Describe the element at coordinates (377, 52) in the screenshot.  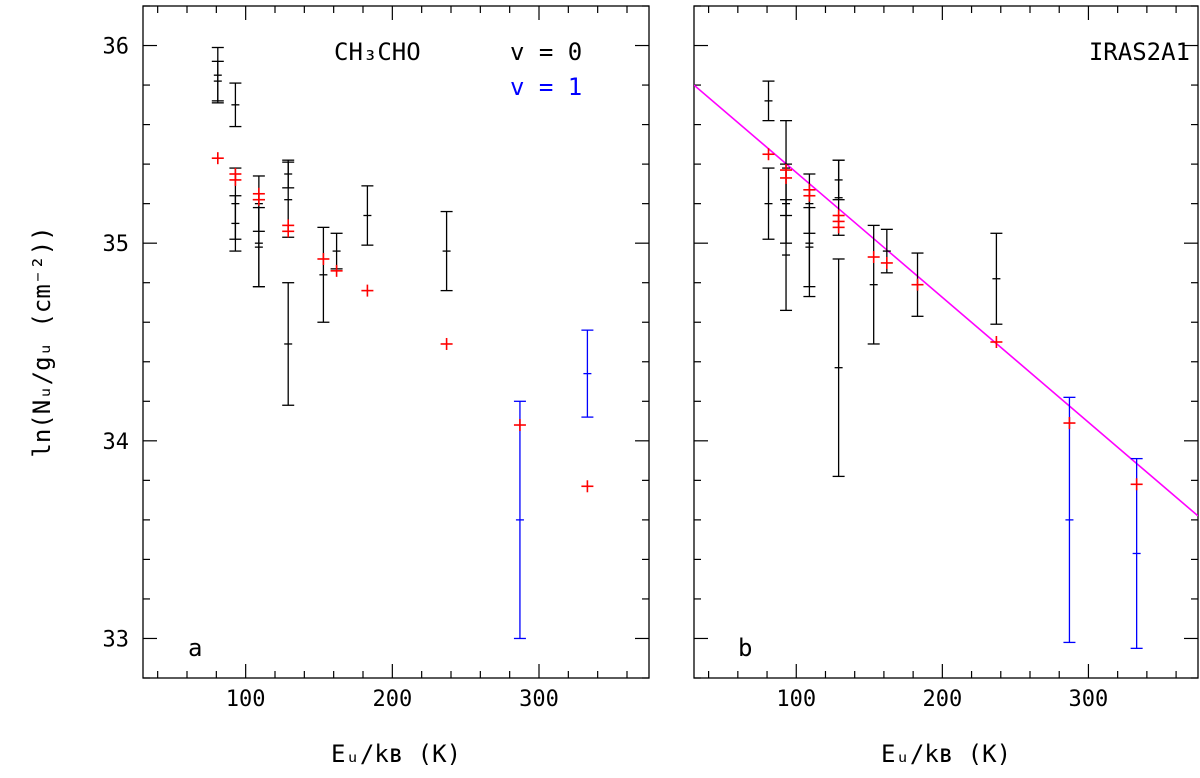
I see `panel-a-molecule-label: CH₃CHO` at that location.